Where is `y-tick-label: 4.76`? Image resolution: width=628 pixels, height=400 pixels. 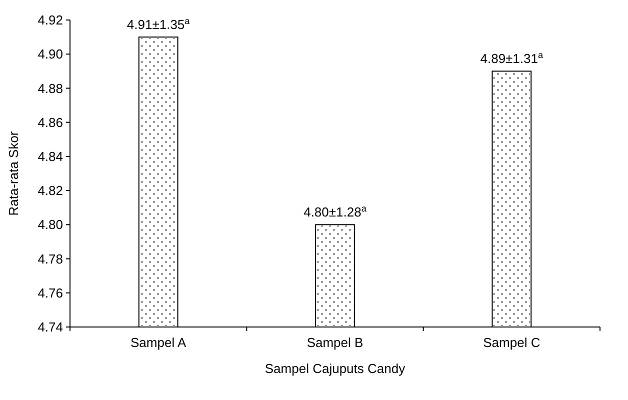 y-tick-label: 4.76 is located at coordinates (50, 292).